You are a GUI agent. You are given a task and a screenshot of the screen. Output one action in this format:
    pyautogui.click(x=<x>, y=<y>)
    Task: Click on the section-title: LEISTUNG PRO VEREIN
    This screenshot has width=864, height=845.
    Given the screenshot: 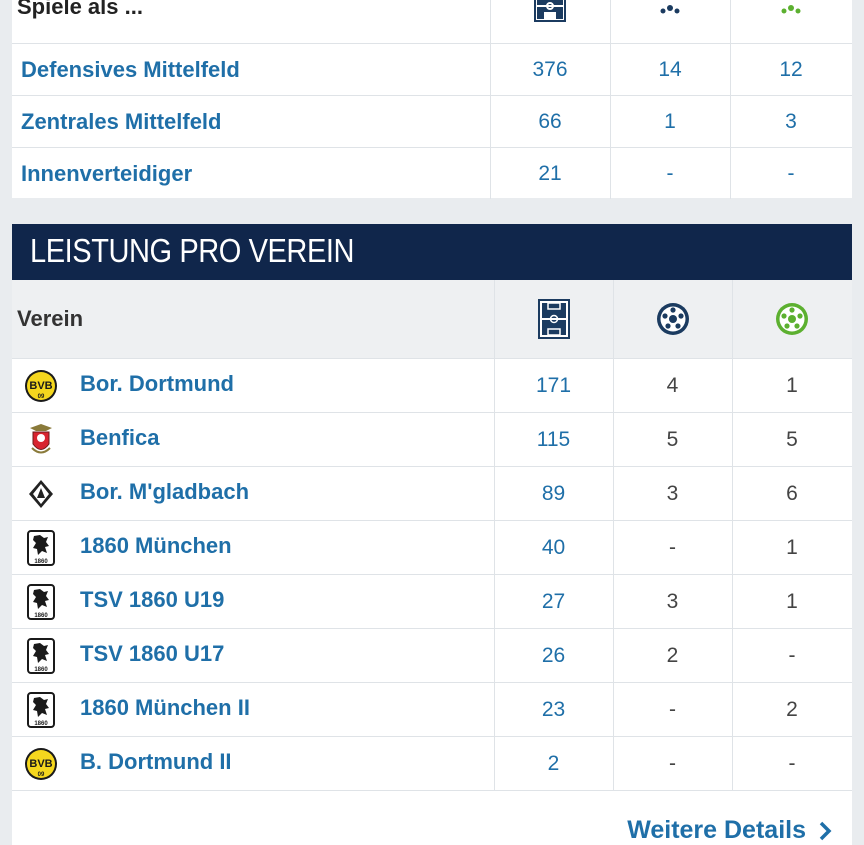 What is the action you would take?
    pyautogui.click(x=192, y=250)
    